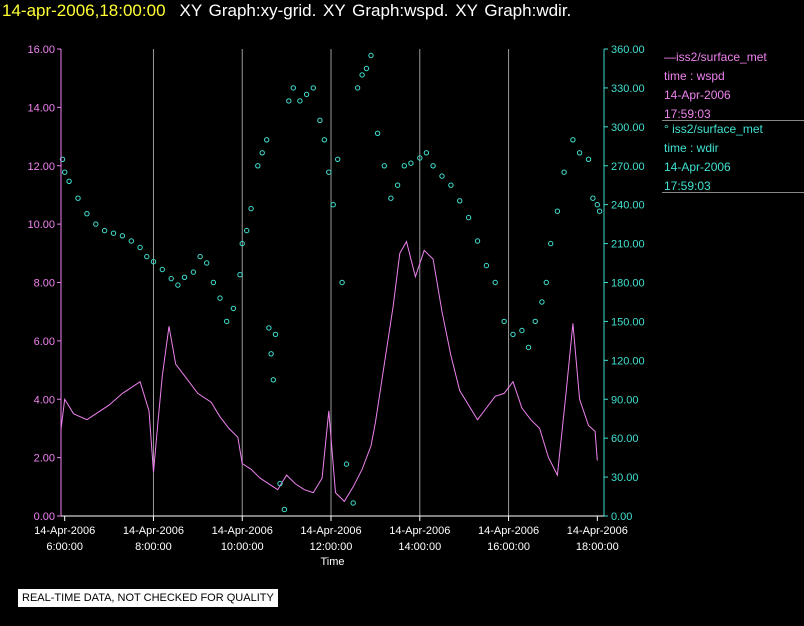 The image size is (804, 626). Describe the element at coordinates (715, 57) in the screenshot. I see `legend-wspd-station: —iss2/surface_met` at that location.